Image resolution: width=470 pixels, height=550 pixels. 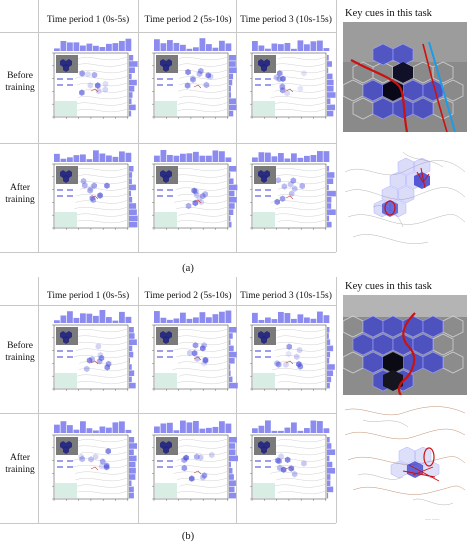 I want to click on key-cues-image, so click(x=405, y=139).